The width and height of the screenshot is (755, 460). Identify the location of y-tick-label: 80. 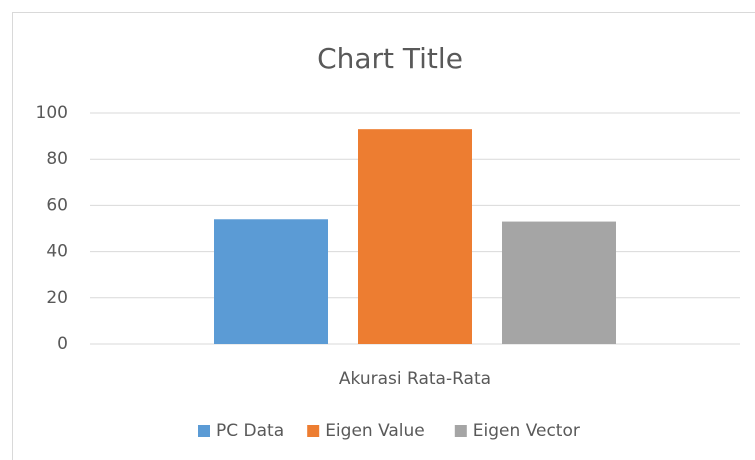
(57, 159).